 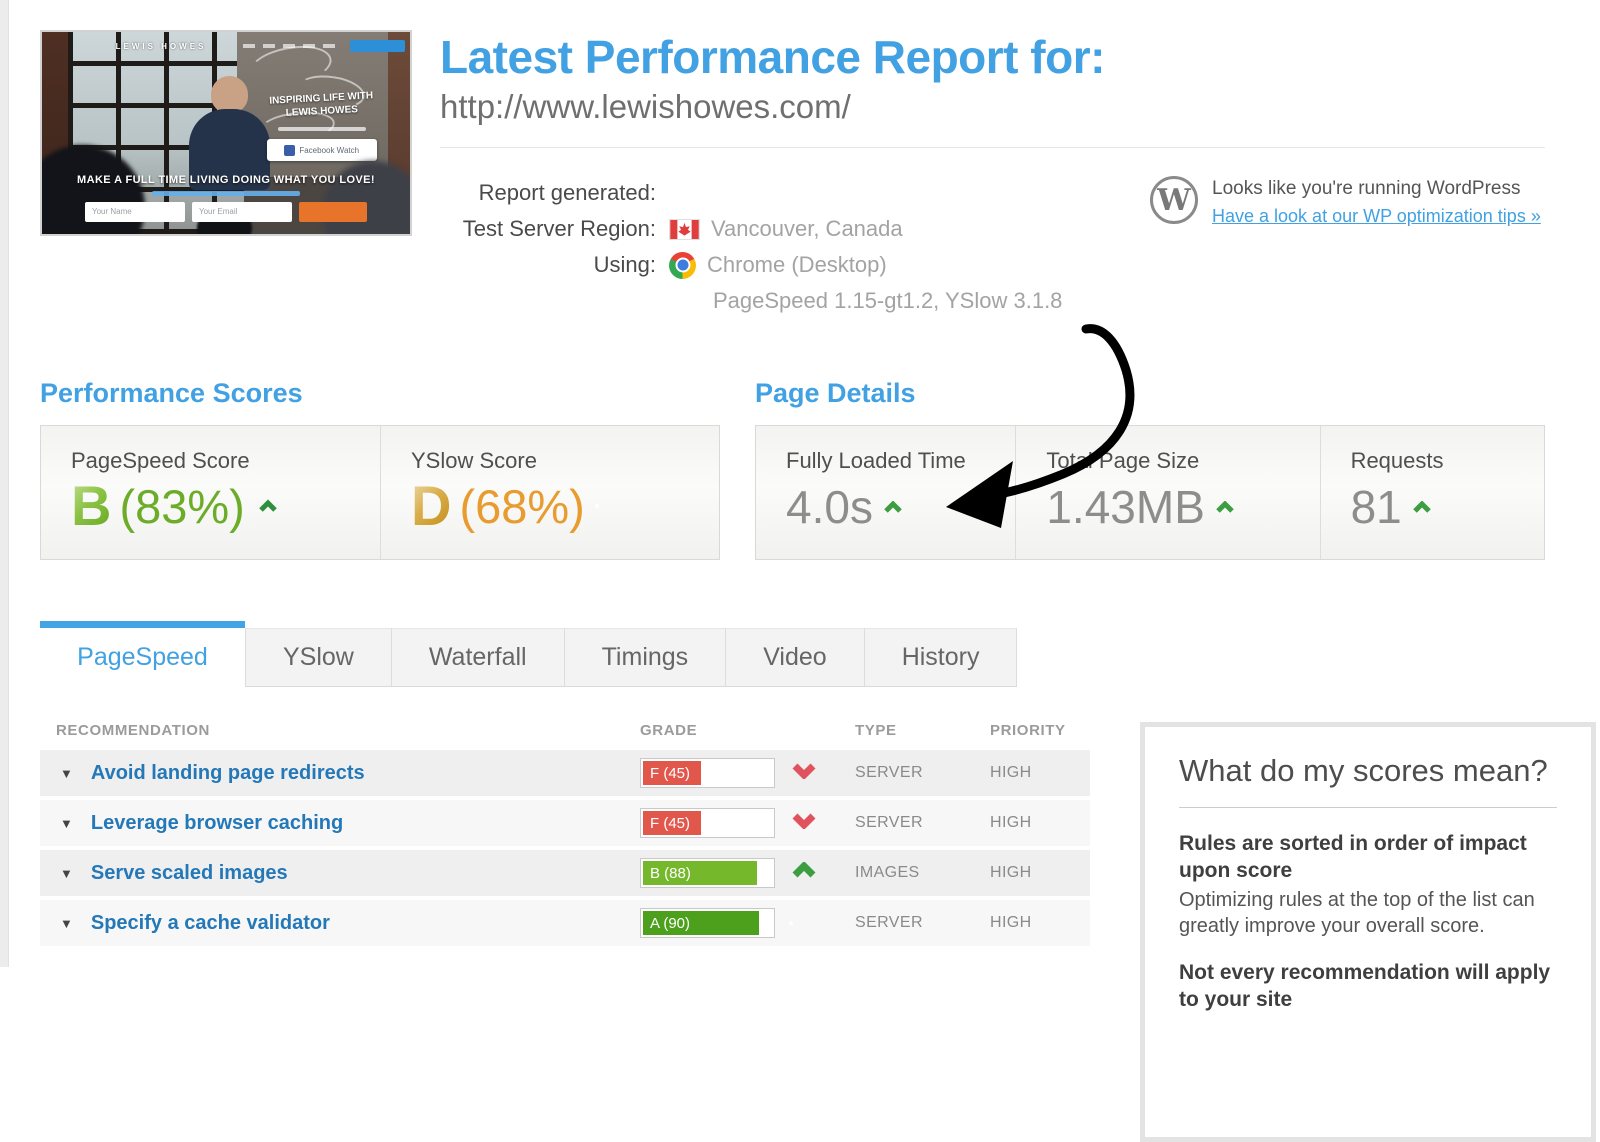 What do you see at coordinates (670, 773) in the screenshot?
I see `grade-bar-label: F (45)` at bounding box center [670, 773].